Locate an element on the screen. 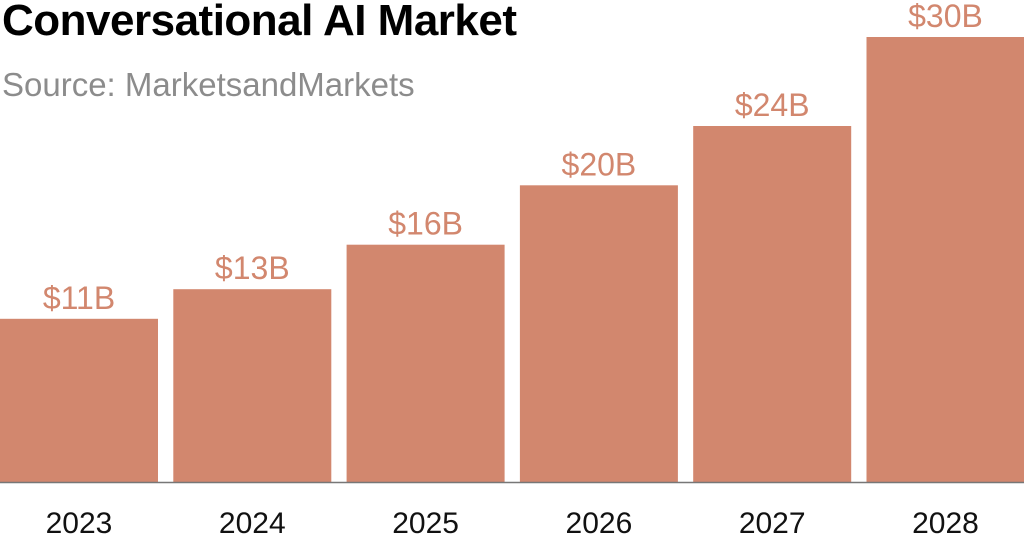  bar-2024 is located at coordinates (252, 385).